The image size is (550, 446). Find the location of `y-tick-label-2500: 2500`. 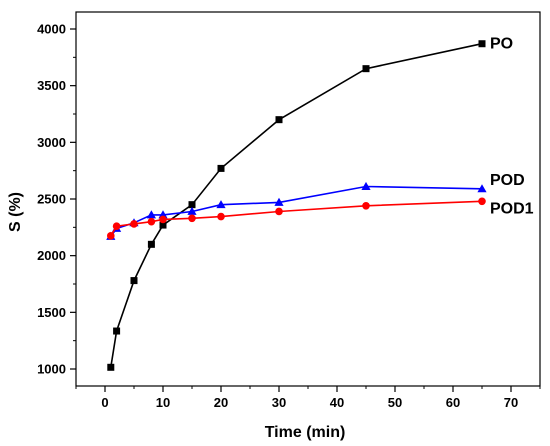

y-tick-label-2500: 2500 is located at coordinates (51, 199).